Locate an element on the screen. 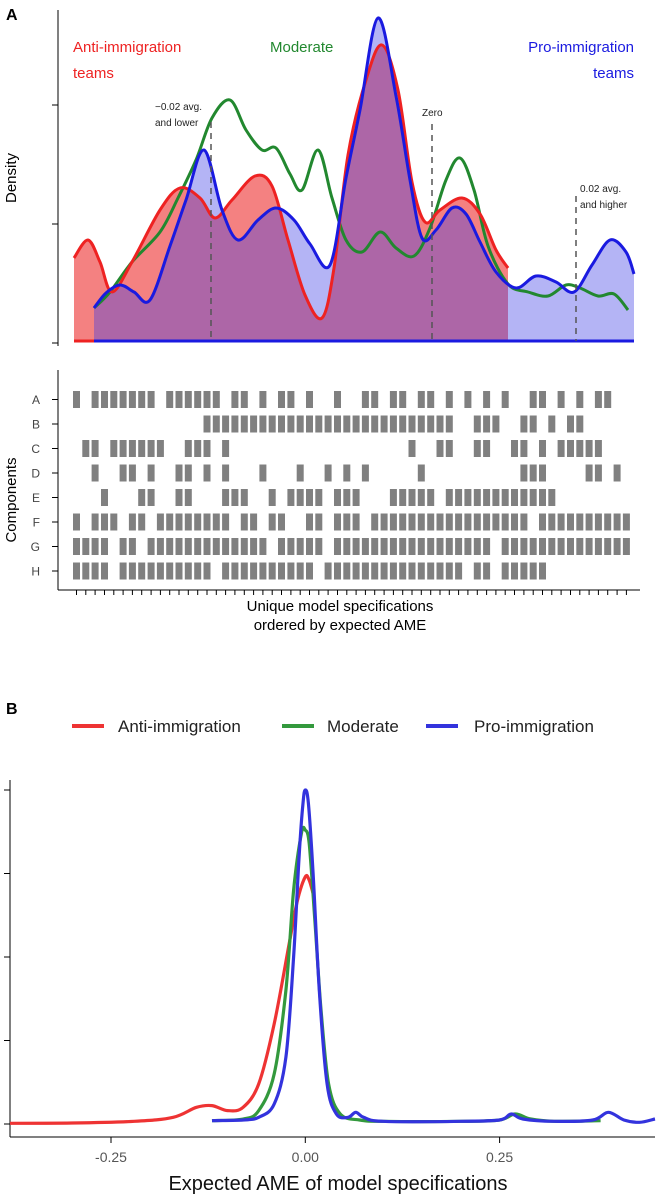  component-row-label: F is located at coordinates (36, 523).